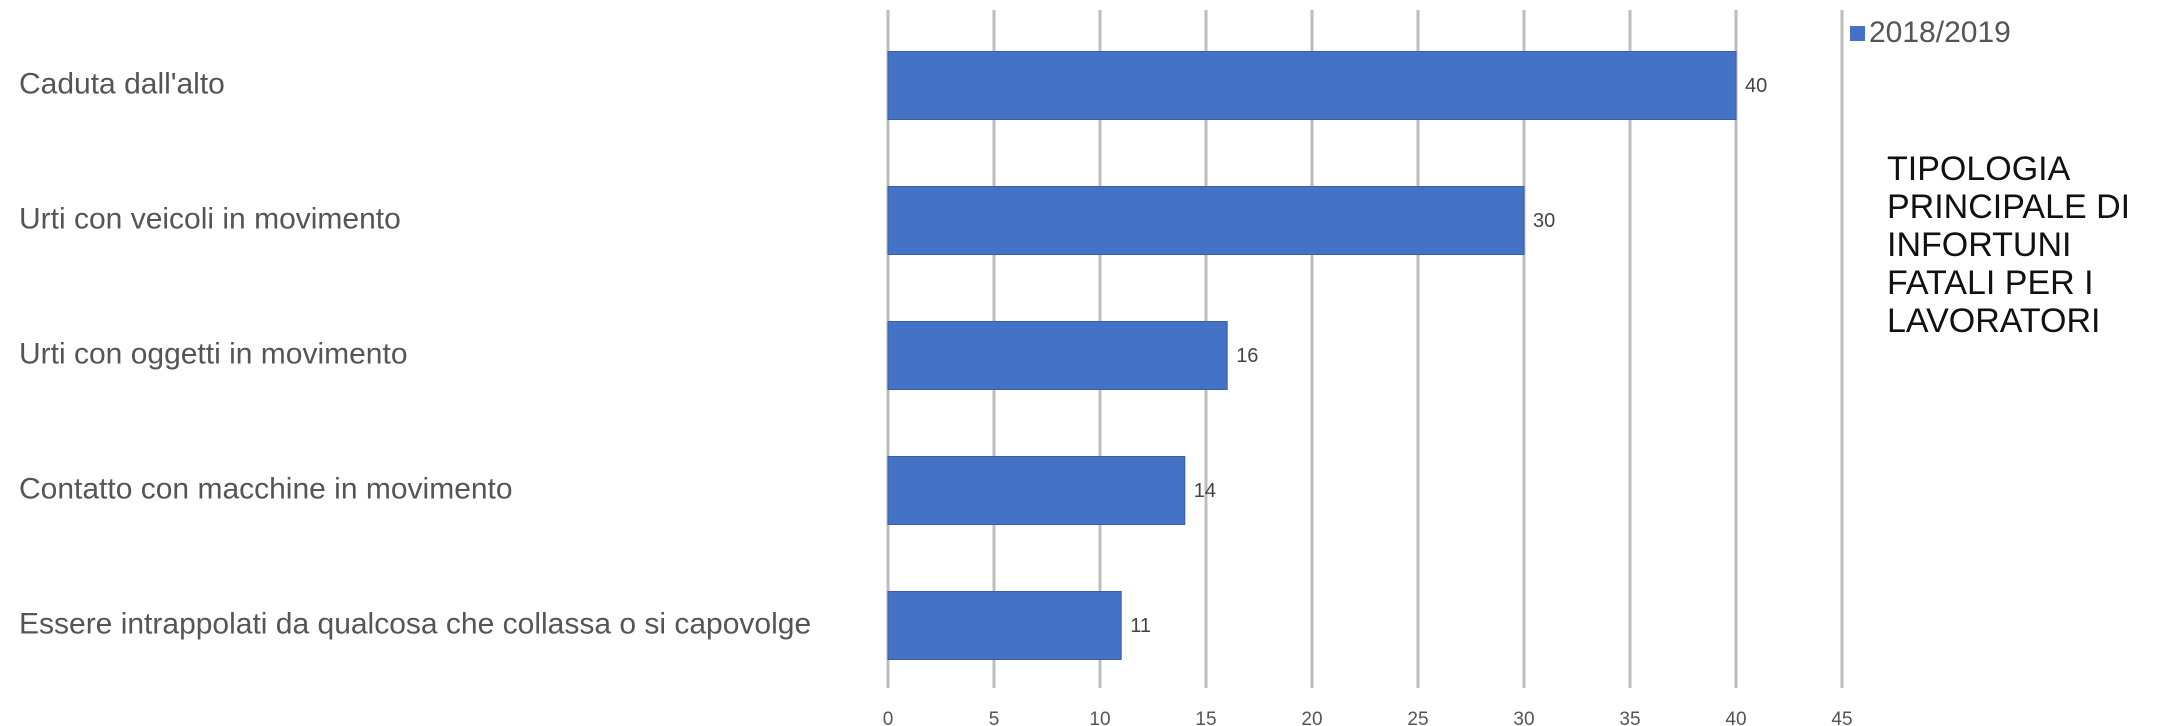 The height and width of the screenshot is (726, 2172). I want to click on x-tick-label: 20, so click(1311, 717).